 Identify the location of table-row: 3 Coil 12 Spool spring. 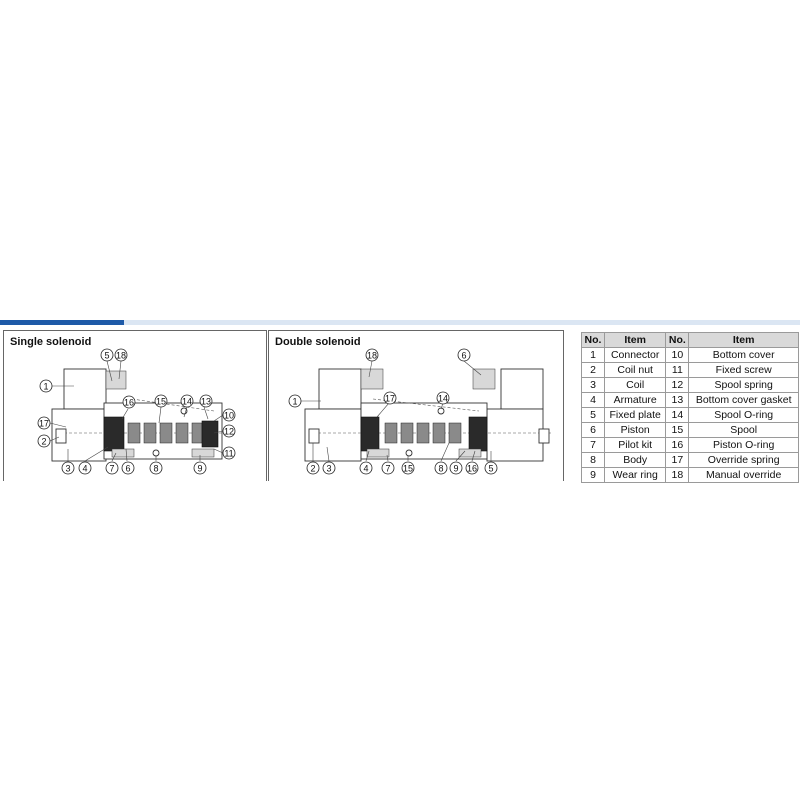
(690, 385).